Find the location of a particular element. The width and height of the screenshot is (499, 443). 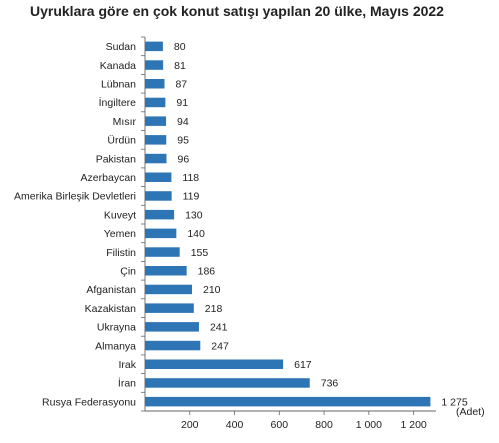

data-label: 119 is located at coordinates (191, 197).